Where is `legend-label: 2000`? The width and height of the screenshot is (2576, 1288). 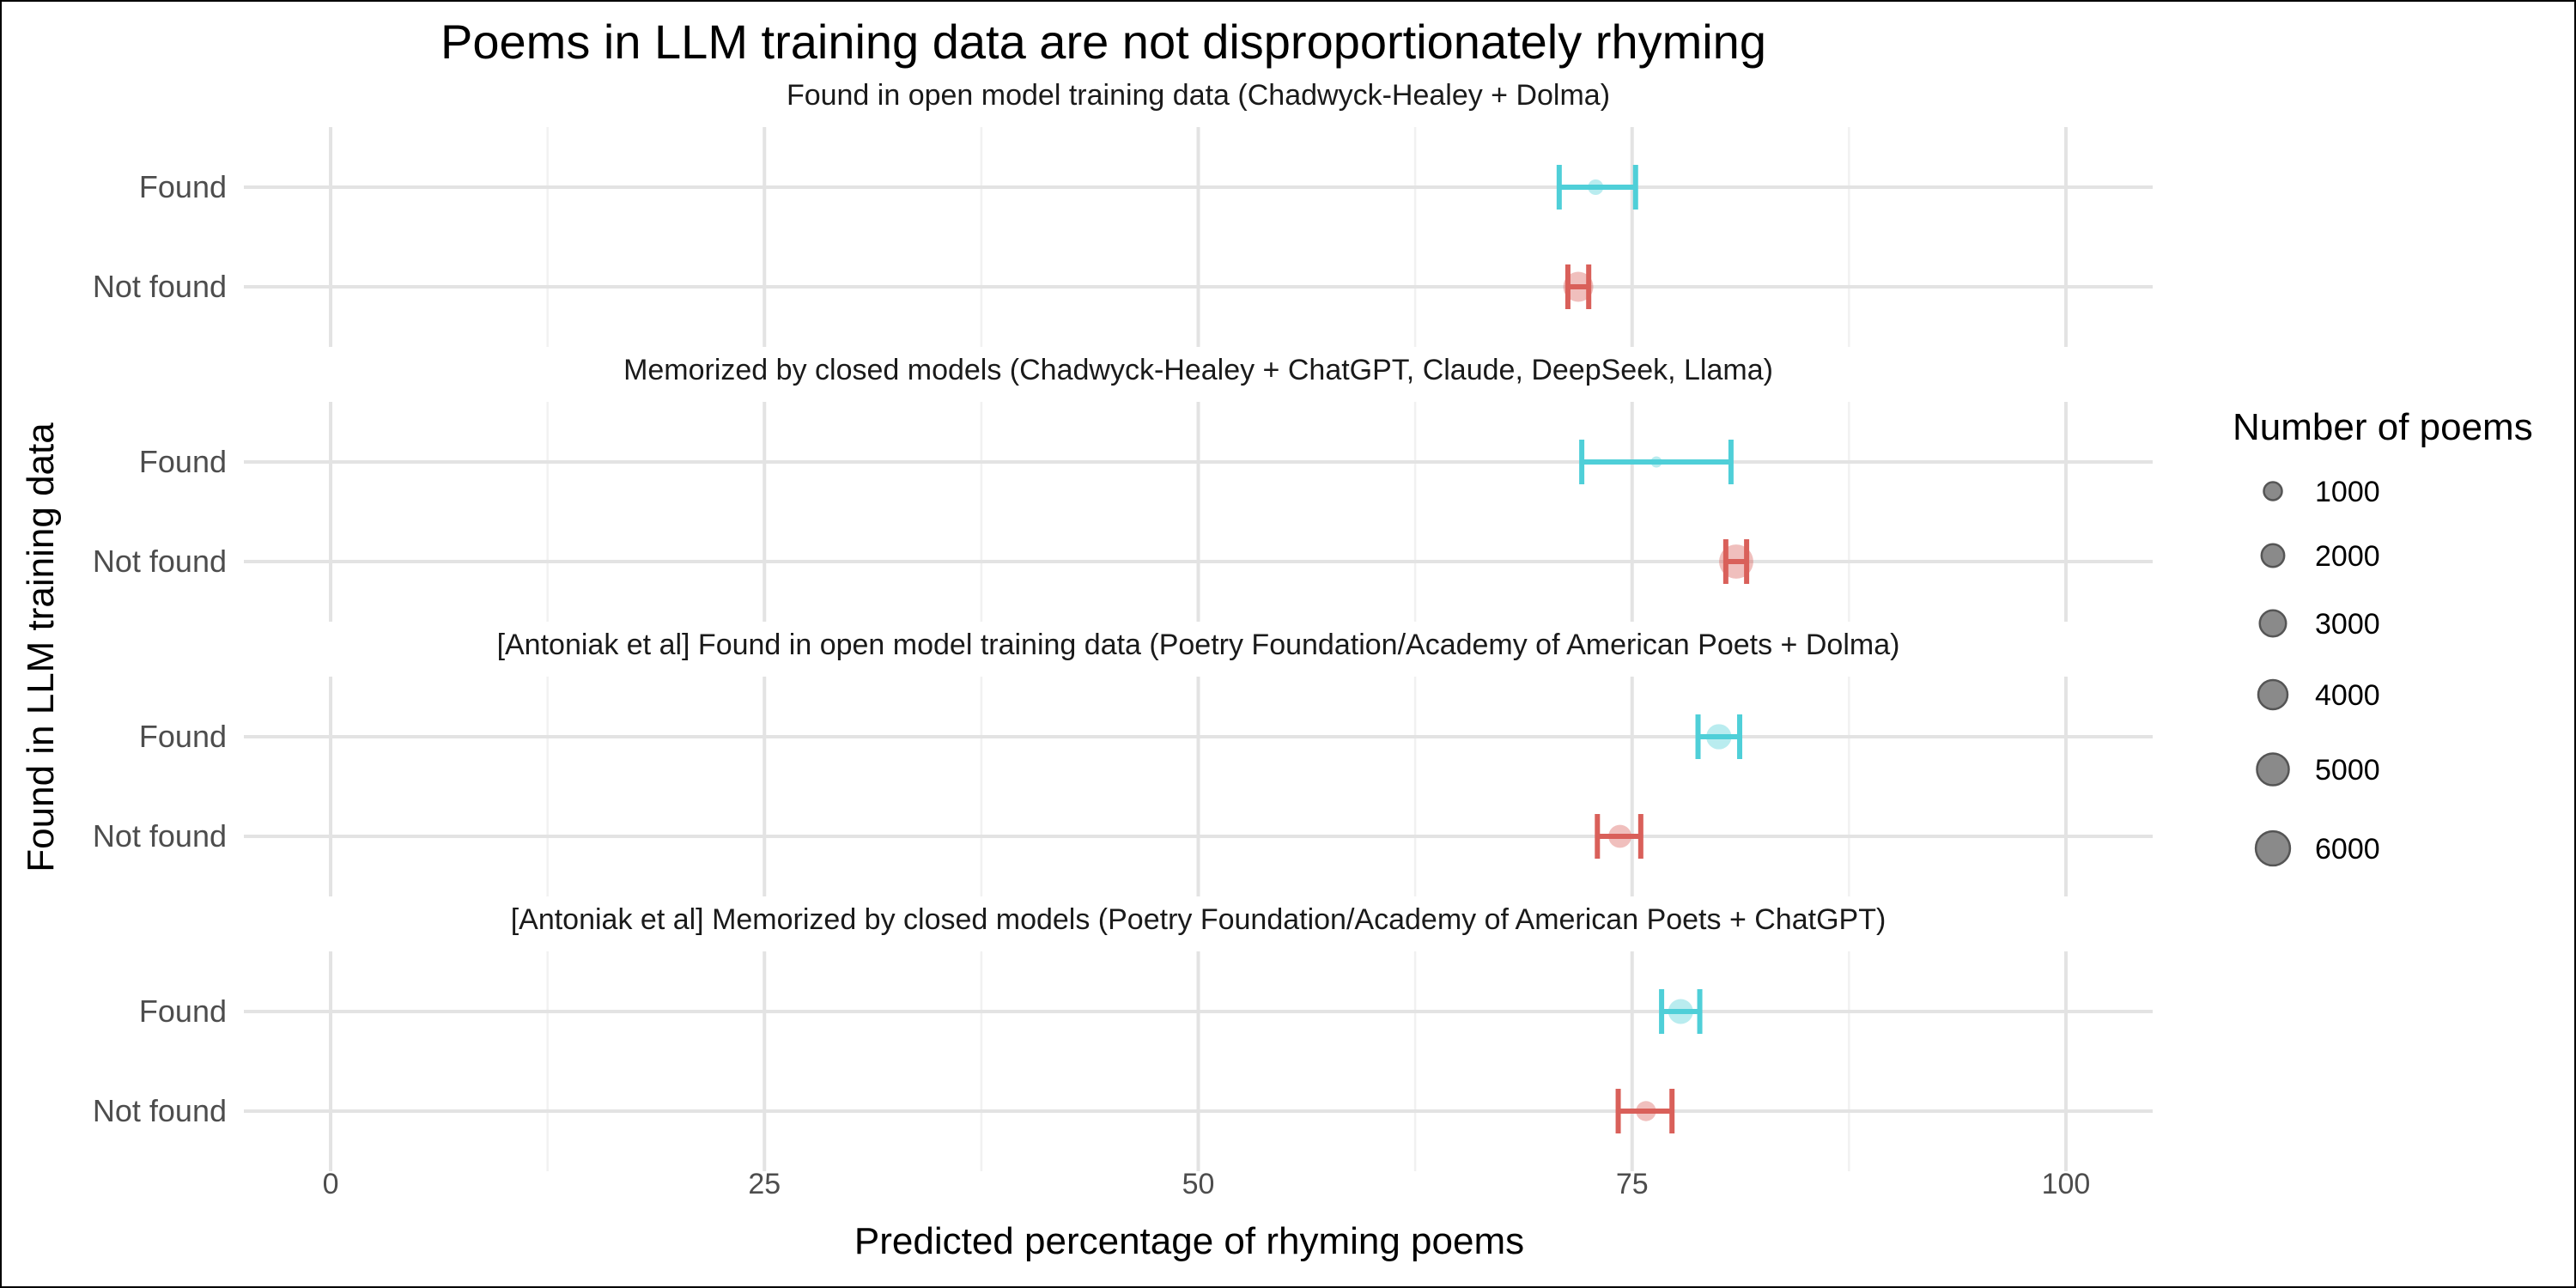 legend-label: 2000 is located at coordinates (2347, 556).